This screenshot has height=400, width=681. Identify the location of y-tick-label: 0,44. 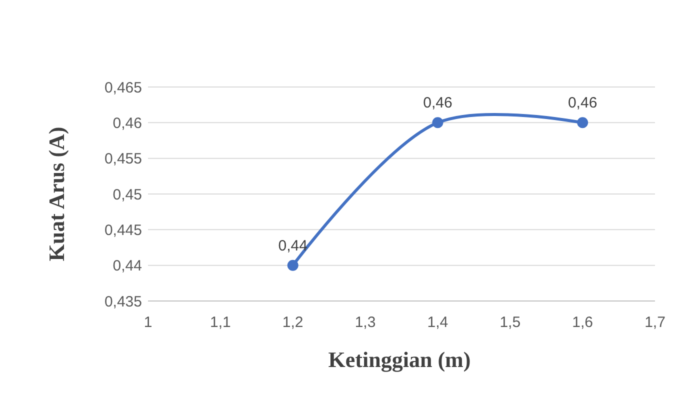
(127, 266).